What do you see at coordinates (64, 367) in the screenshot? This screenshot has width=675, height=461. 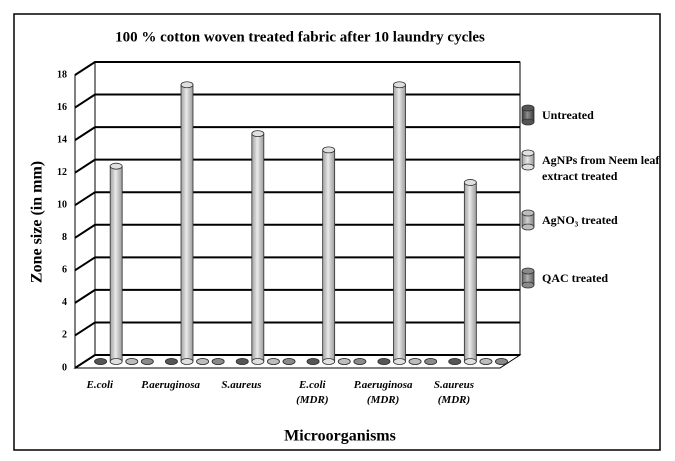 I see `y-tick-label: 0` at bounding box center [64, 367].